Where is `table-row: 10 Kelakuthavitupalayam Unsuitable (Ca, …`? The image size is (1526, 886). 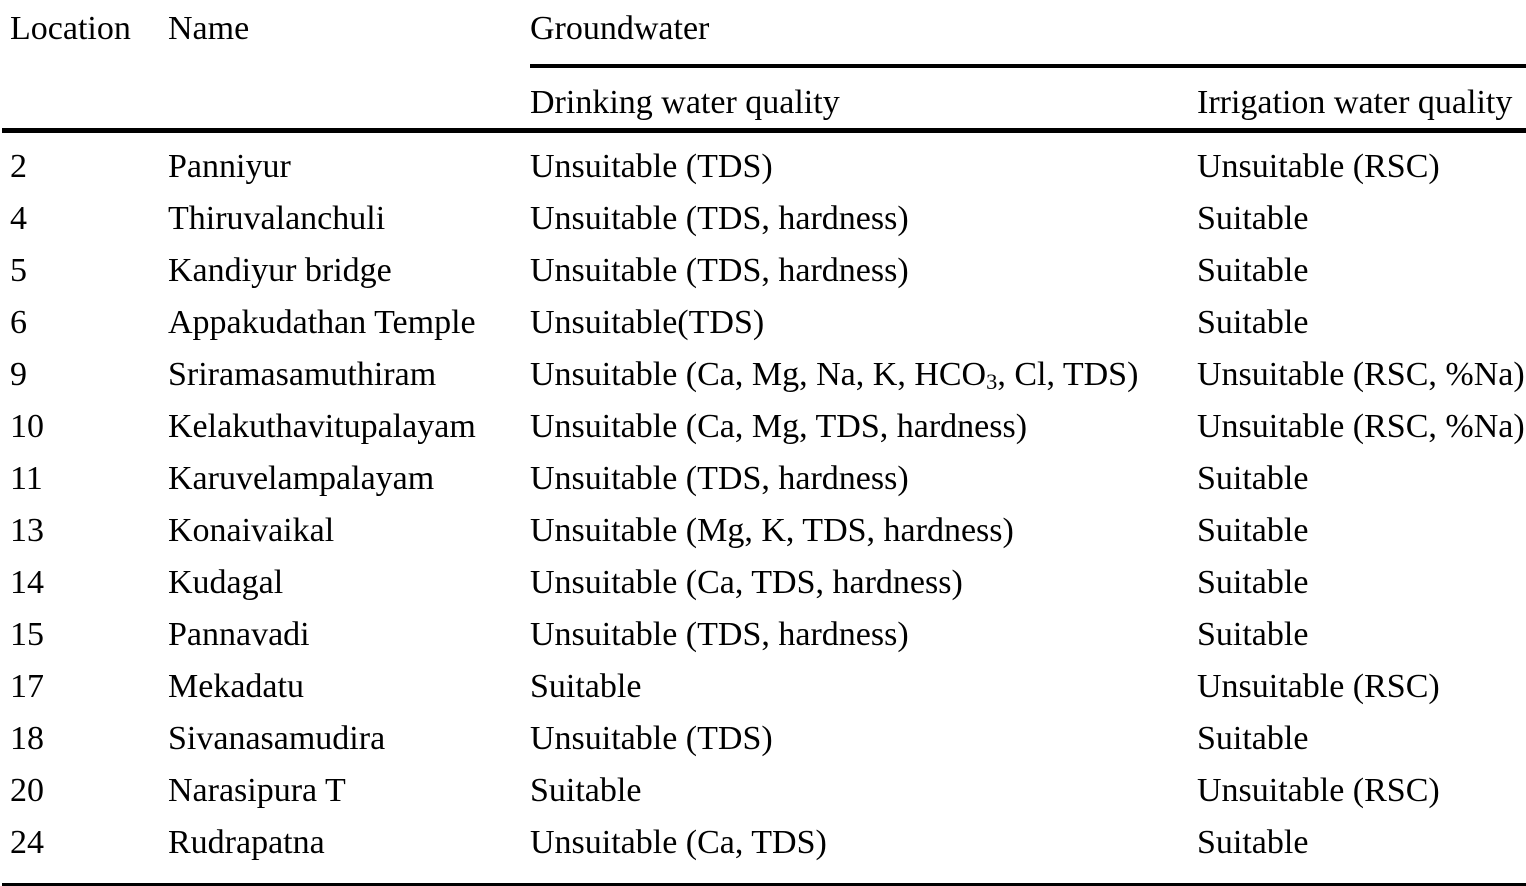 table-row: 10 Kelakuthavitupalayam Unsuitable (Ca, … is located at coordinates (764, 427).